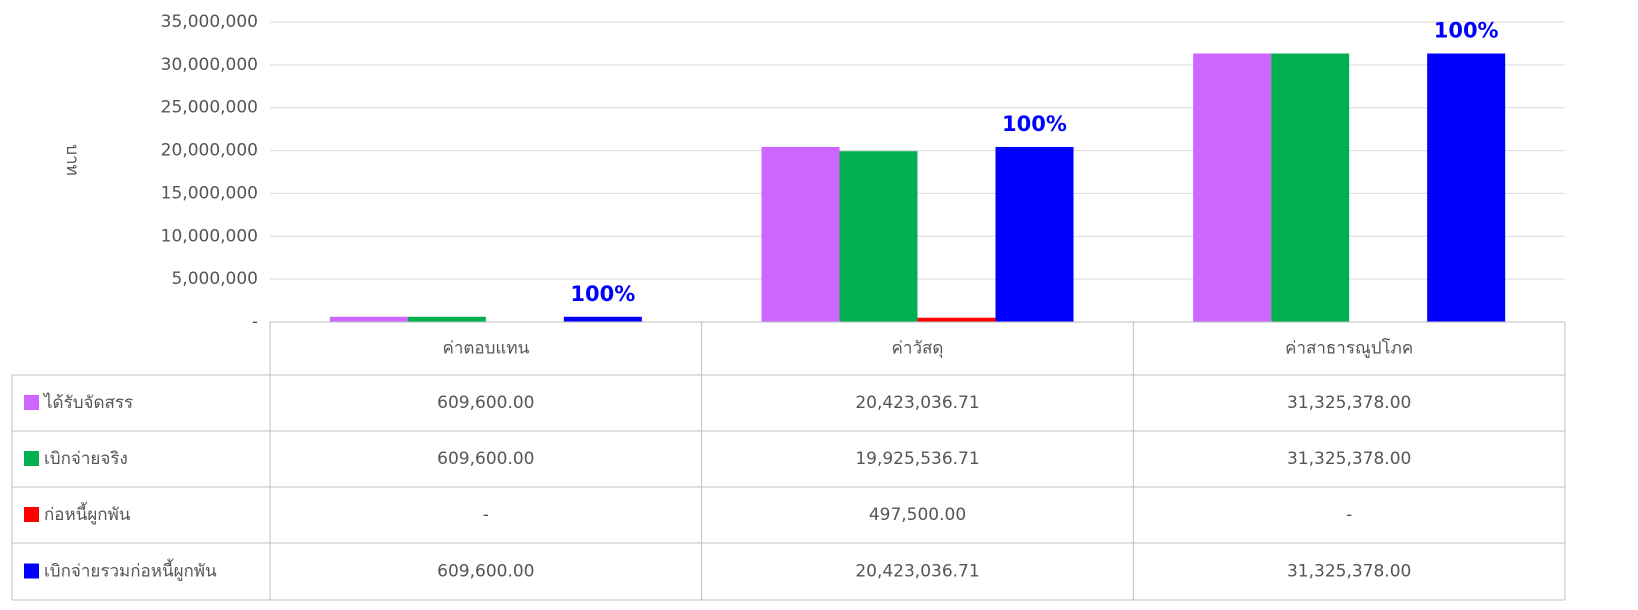 The width and height of the screenshot is (1638, 610). Describe the element at coordinates (87, 402) in the screenshot. I see `legend-label: ได้รับจัดสรร` at that location.